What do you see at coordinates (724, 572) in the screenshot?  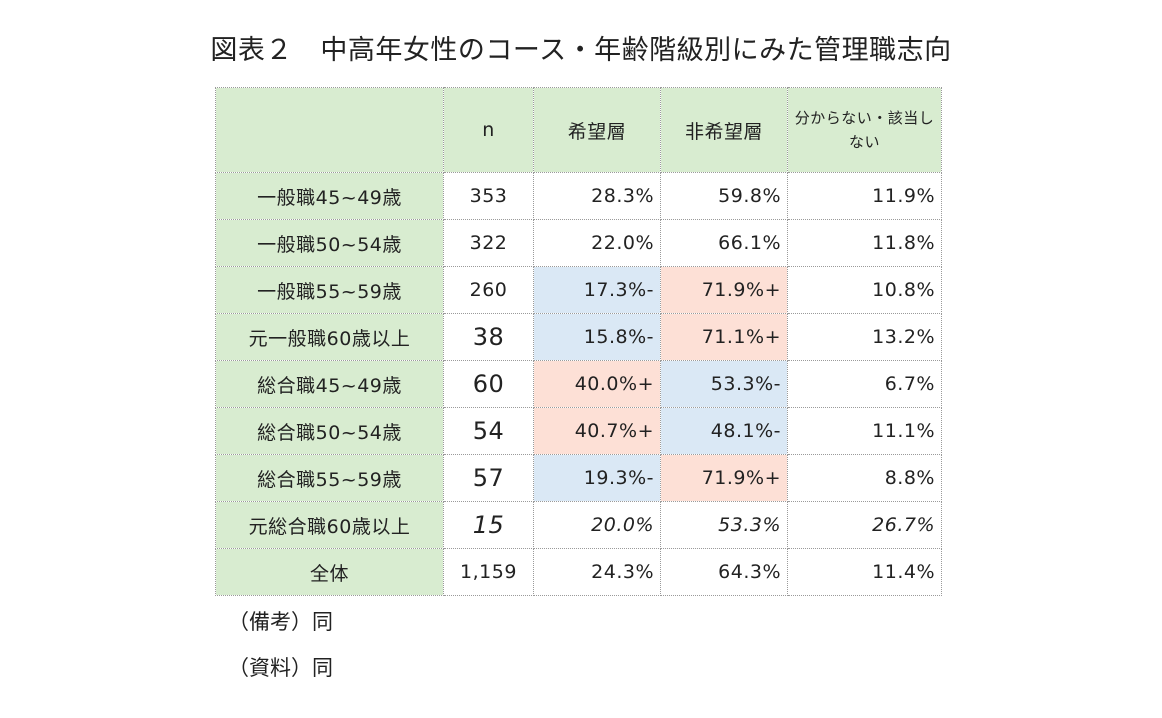 I see `cell-no-hope: 64.3%` at bounding box center [724, 572].